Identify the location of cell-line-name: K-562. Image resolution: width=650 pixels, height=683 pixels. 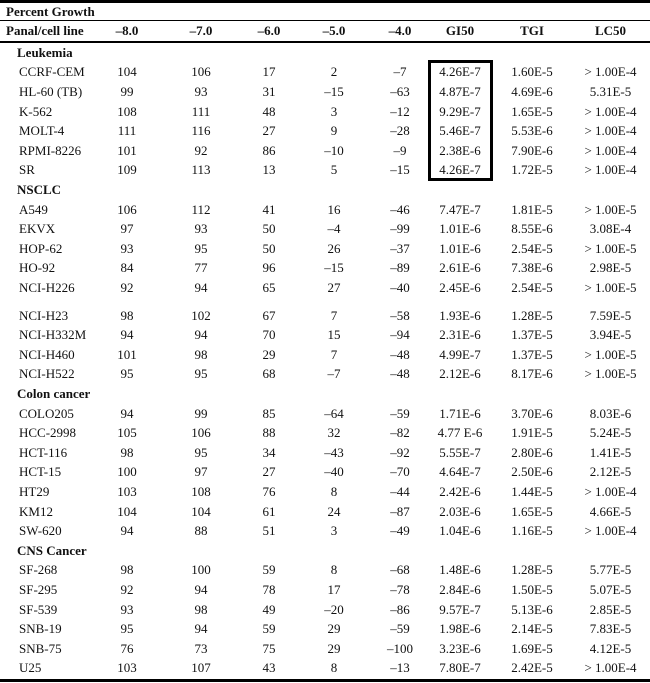
(36, 111).